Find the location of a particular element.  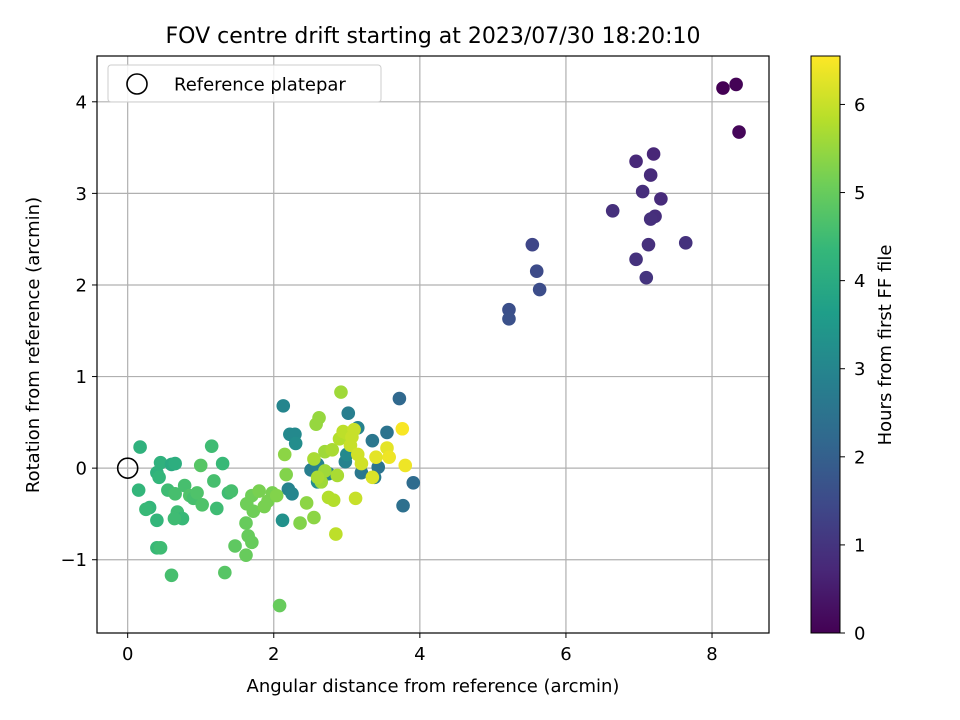

y-tick-label: 1 is located at coordinates (81, 377).